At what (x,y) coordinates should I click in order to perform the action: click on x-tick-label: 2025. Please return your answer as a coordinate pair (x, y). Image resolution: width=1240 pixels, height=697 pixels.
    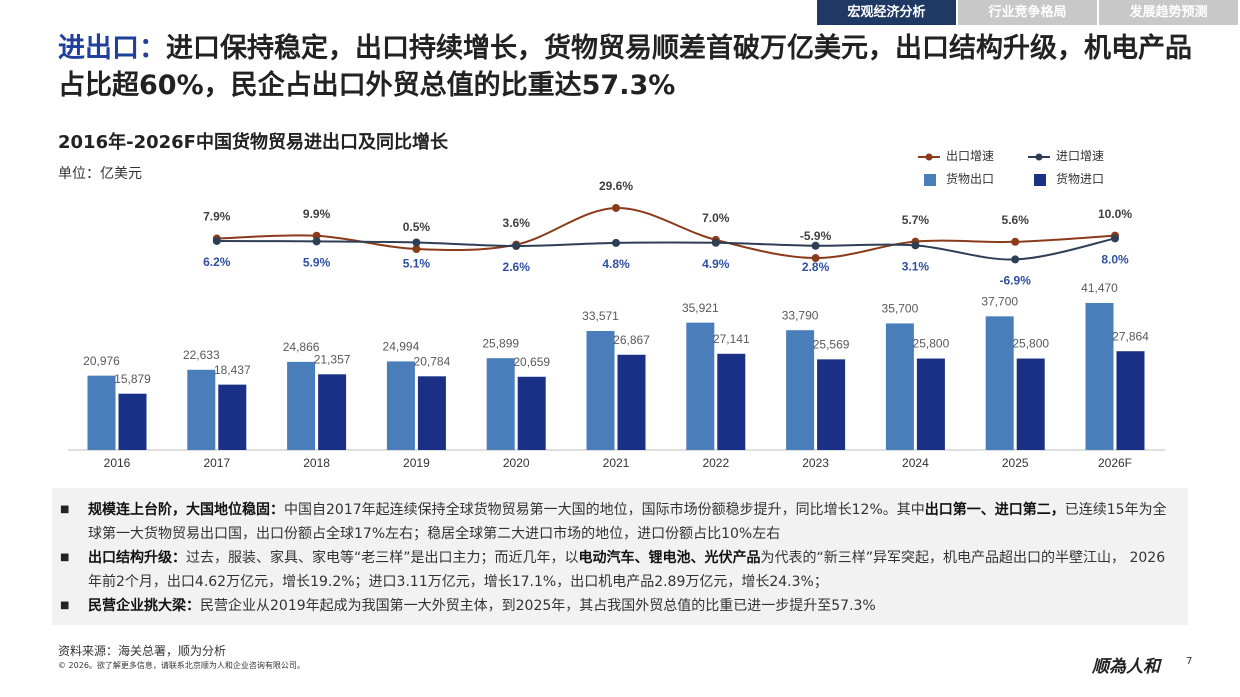
    Looking at the image, I should click on (1015, 463).